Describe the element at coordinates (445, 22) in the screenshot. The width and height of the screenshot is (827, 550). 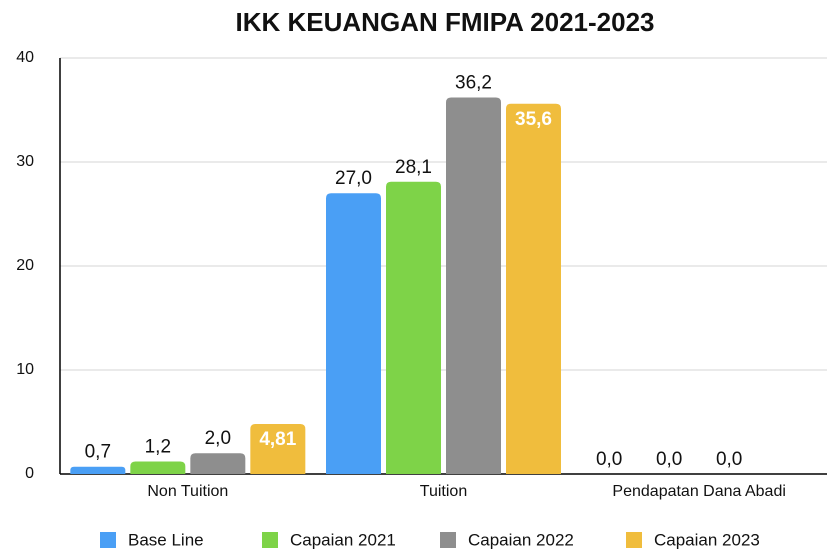
I see `chart-title: IKK KEUANGAN FMIPA 2021-2023` at that location.